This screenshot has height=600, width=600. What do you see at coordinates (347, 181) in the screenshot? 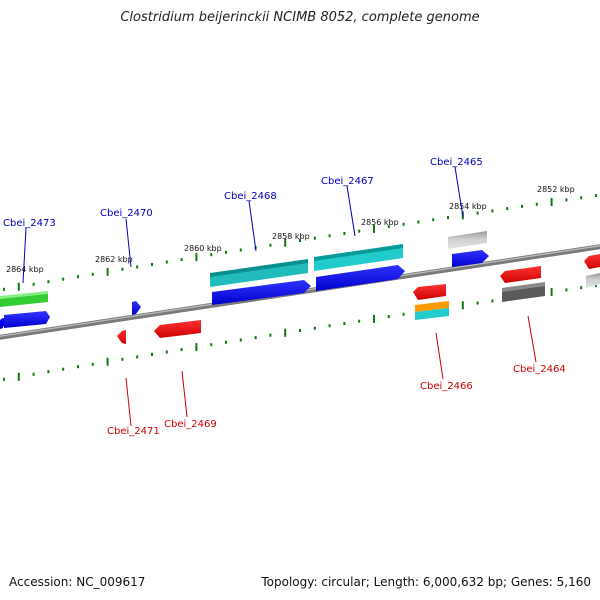
I see `gene-label-cbei-2467: Cbei_2467` at bounding box center [347, 181].